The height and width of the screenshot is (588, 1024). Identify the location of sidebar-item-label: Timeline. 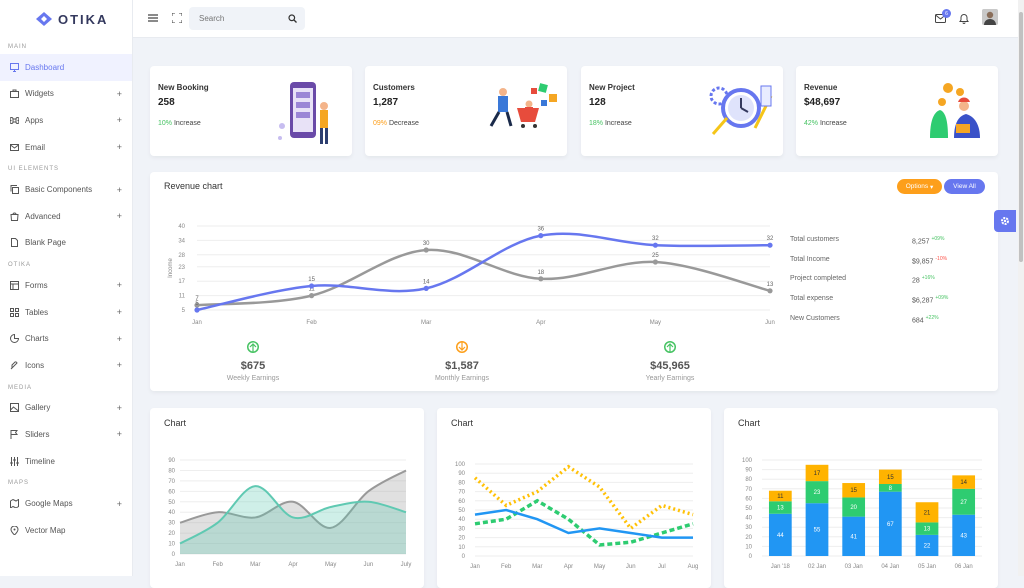
(40, 461).